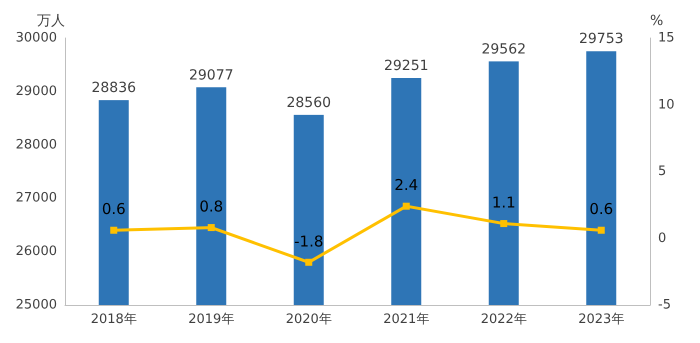  What do you see at coordinates (504, 203) in the screenshot?
I see `data-label: 1.1` at bounding box center [504, 203].